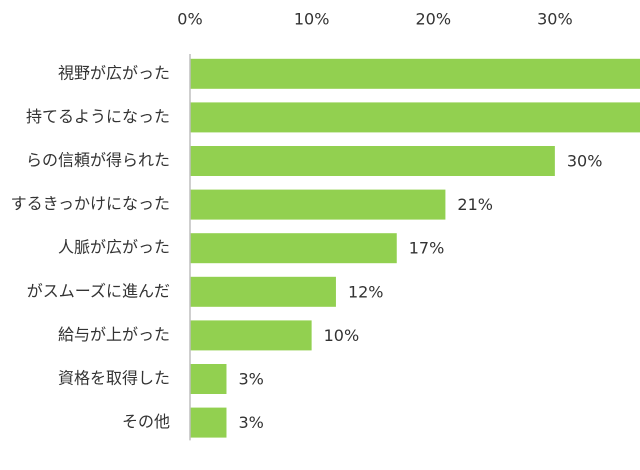 The image size is (640, 470). Describe the element at coordinates (98, 116) in the screenshot. I see `category-label: 持てるようになった` at that location.